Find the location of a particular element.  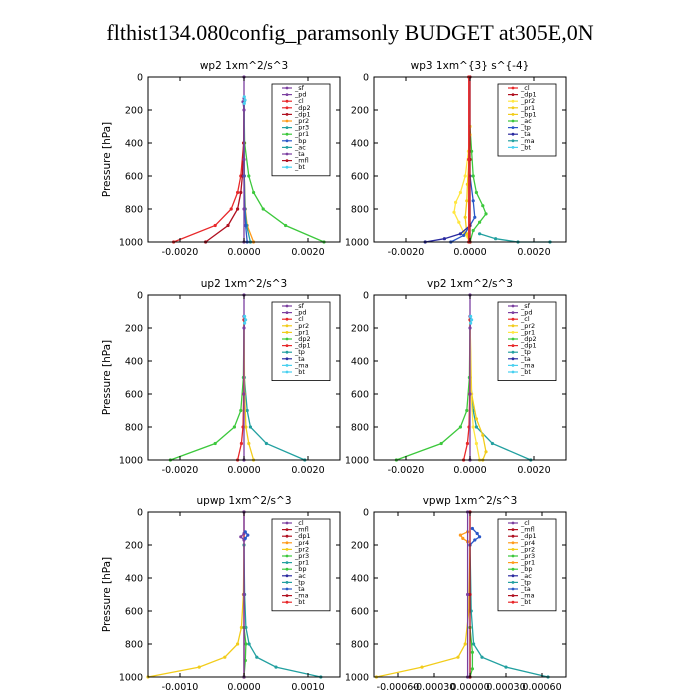

legend: _sf_pd_cl_pr2_pr1_dp2_dp1_tp_ta_ma_bt is located at coordinates (301, 341).